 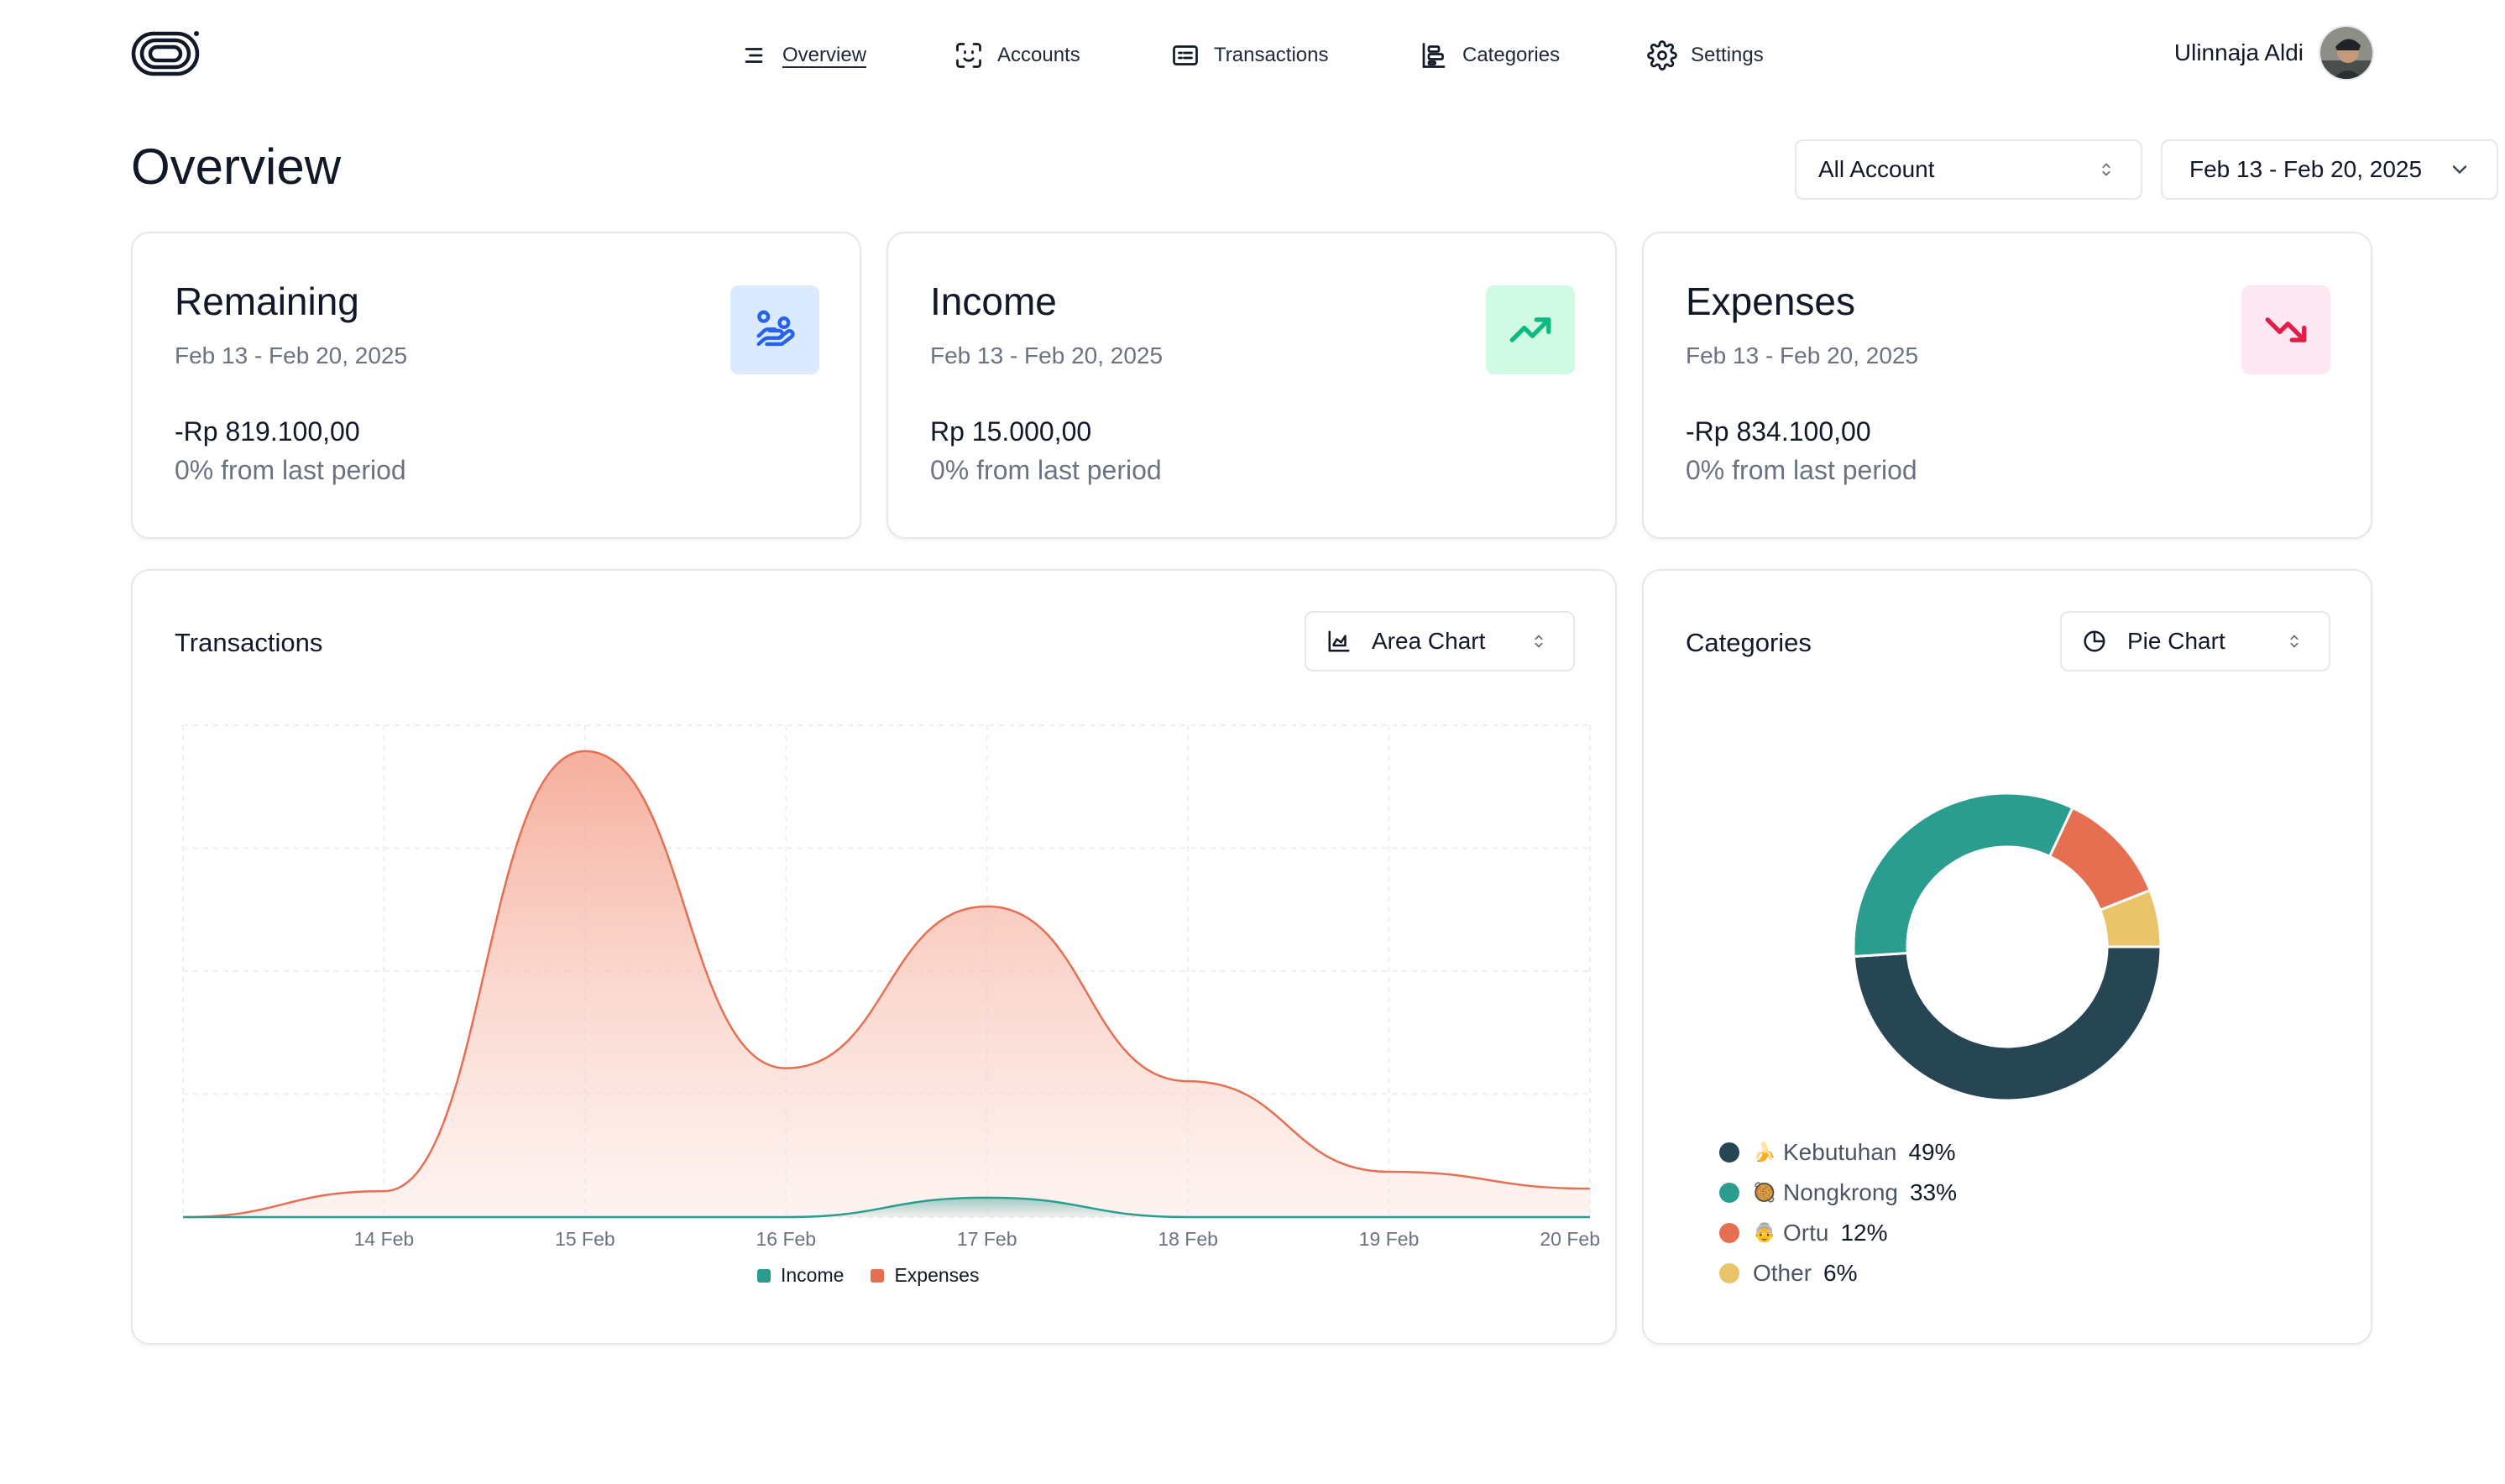 What do you see at coordinates (2094, 641) in the screenshot?
I see `pie-chart-icon` at bounding box center [2094, 641].